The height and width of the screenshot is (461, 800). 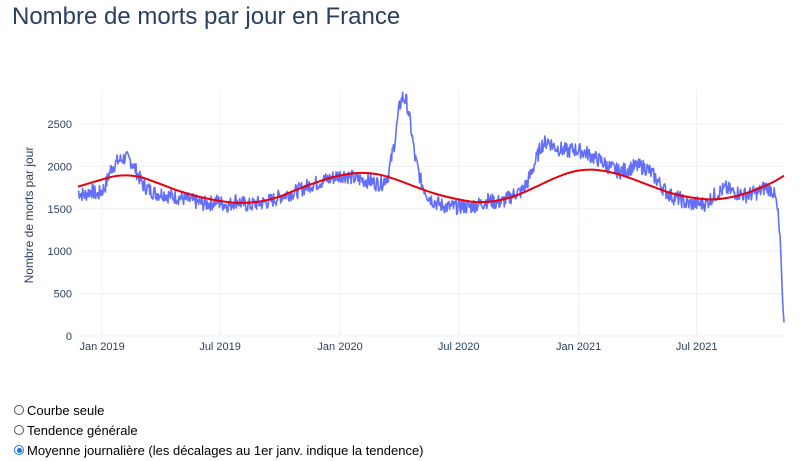 I want to click on trend-line, so click(x=431, y=186).